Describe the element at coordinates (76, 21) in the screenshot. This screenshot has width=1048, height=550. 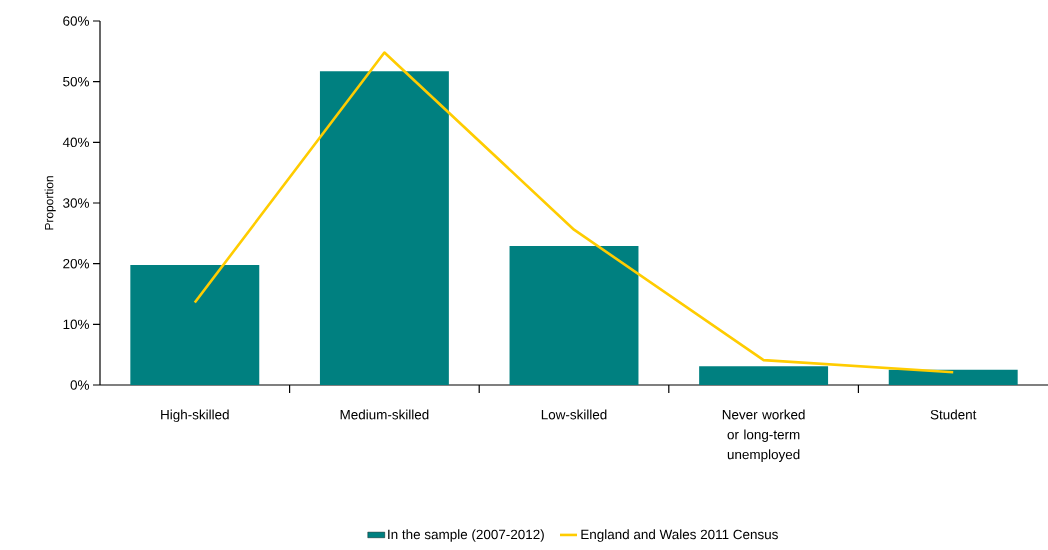
I see `y-tick-label: 60%` at that location.